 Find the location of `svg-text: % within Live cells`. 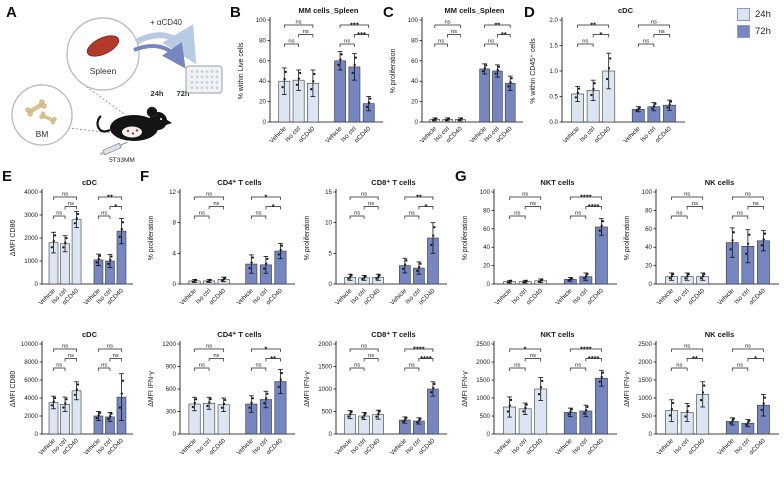

svg-text: % within Live cells is located at coordinates (241, 70).